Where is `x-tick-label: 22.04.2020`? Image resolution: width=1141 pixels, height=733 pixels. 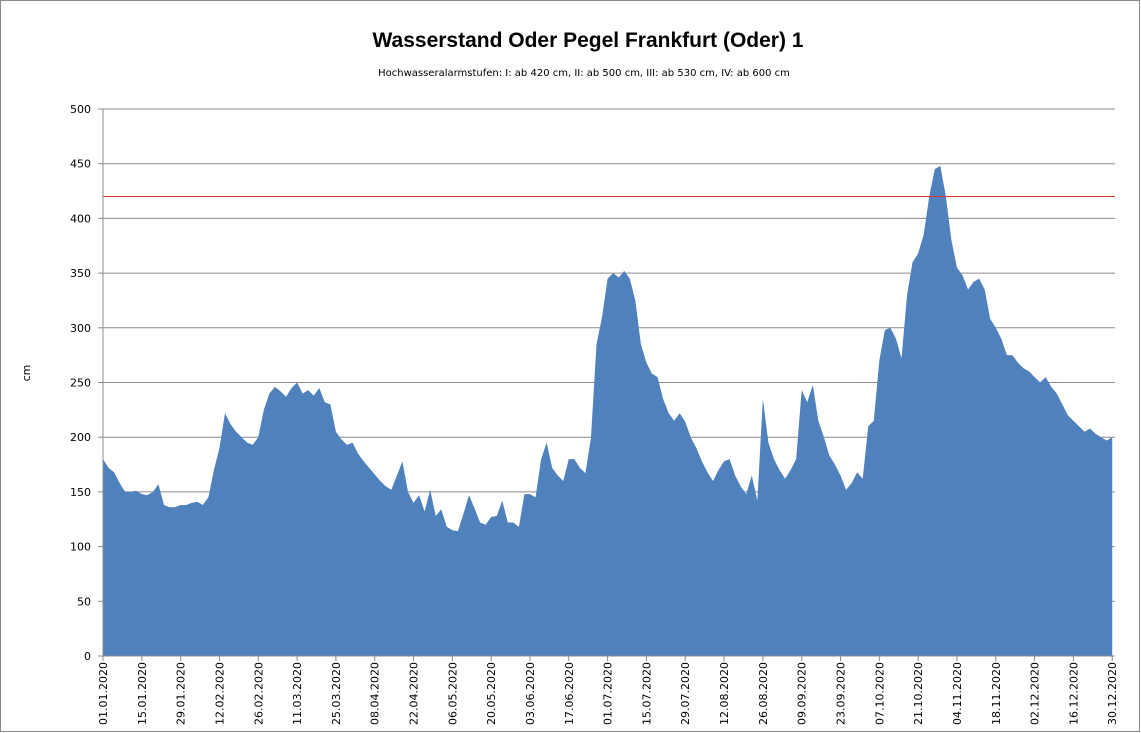 x-tick-label: 22.04.2020 is located at coordinates (414, 693).